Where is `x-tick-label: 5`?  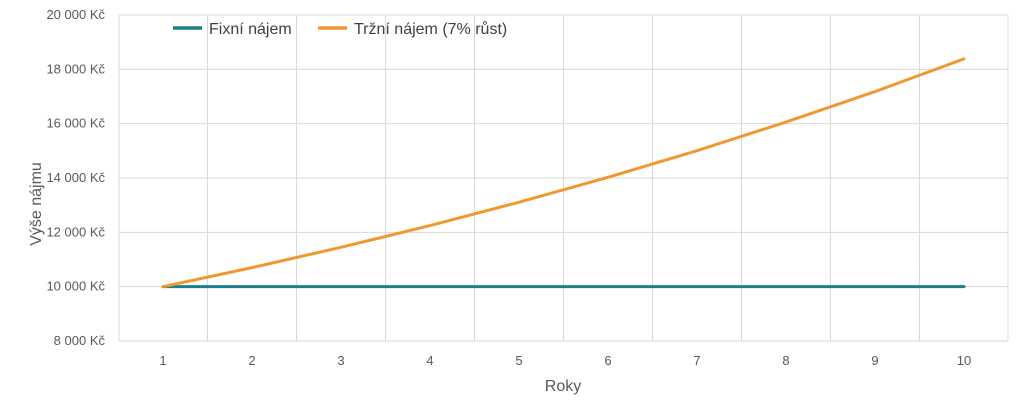 x-tick-label: 5 is located at coordinates (518, 360).